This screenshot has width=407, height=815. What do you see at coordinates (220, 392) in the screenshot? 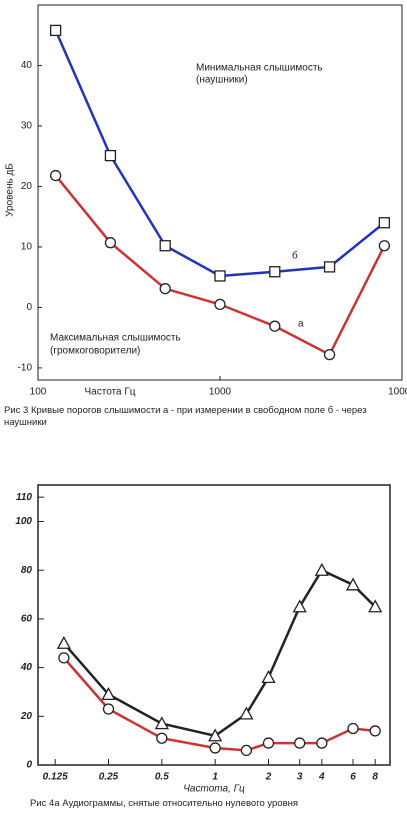
I see `x-tick-label: 1000` at bounding box center [220, 392].